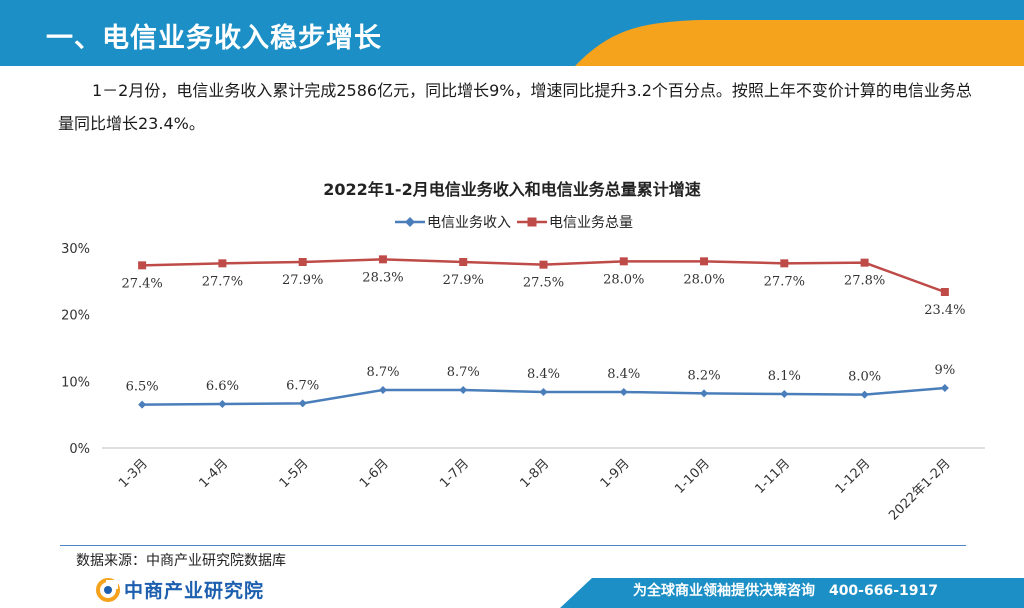 This screenshot has width=1024, height=608. Describe the element at coordinates (785, 591) in the screenshot. I see `footer-slogan: 为全球商业领袖提供决策咨询 400-666-1917` at that location.